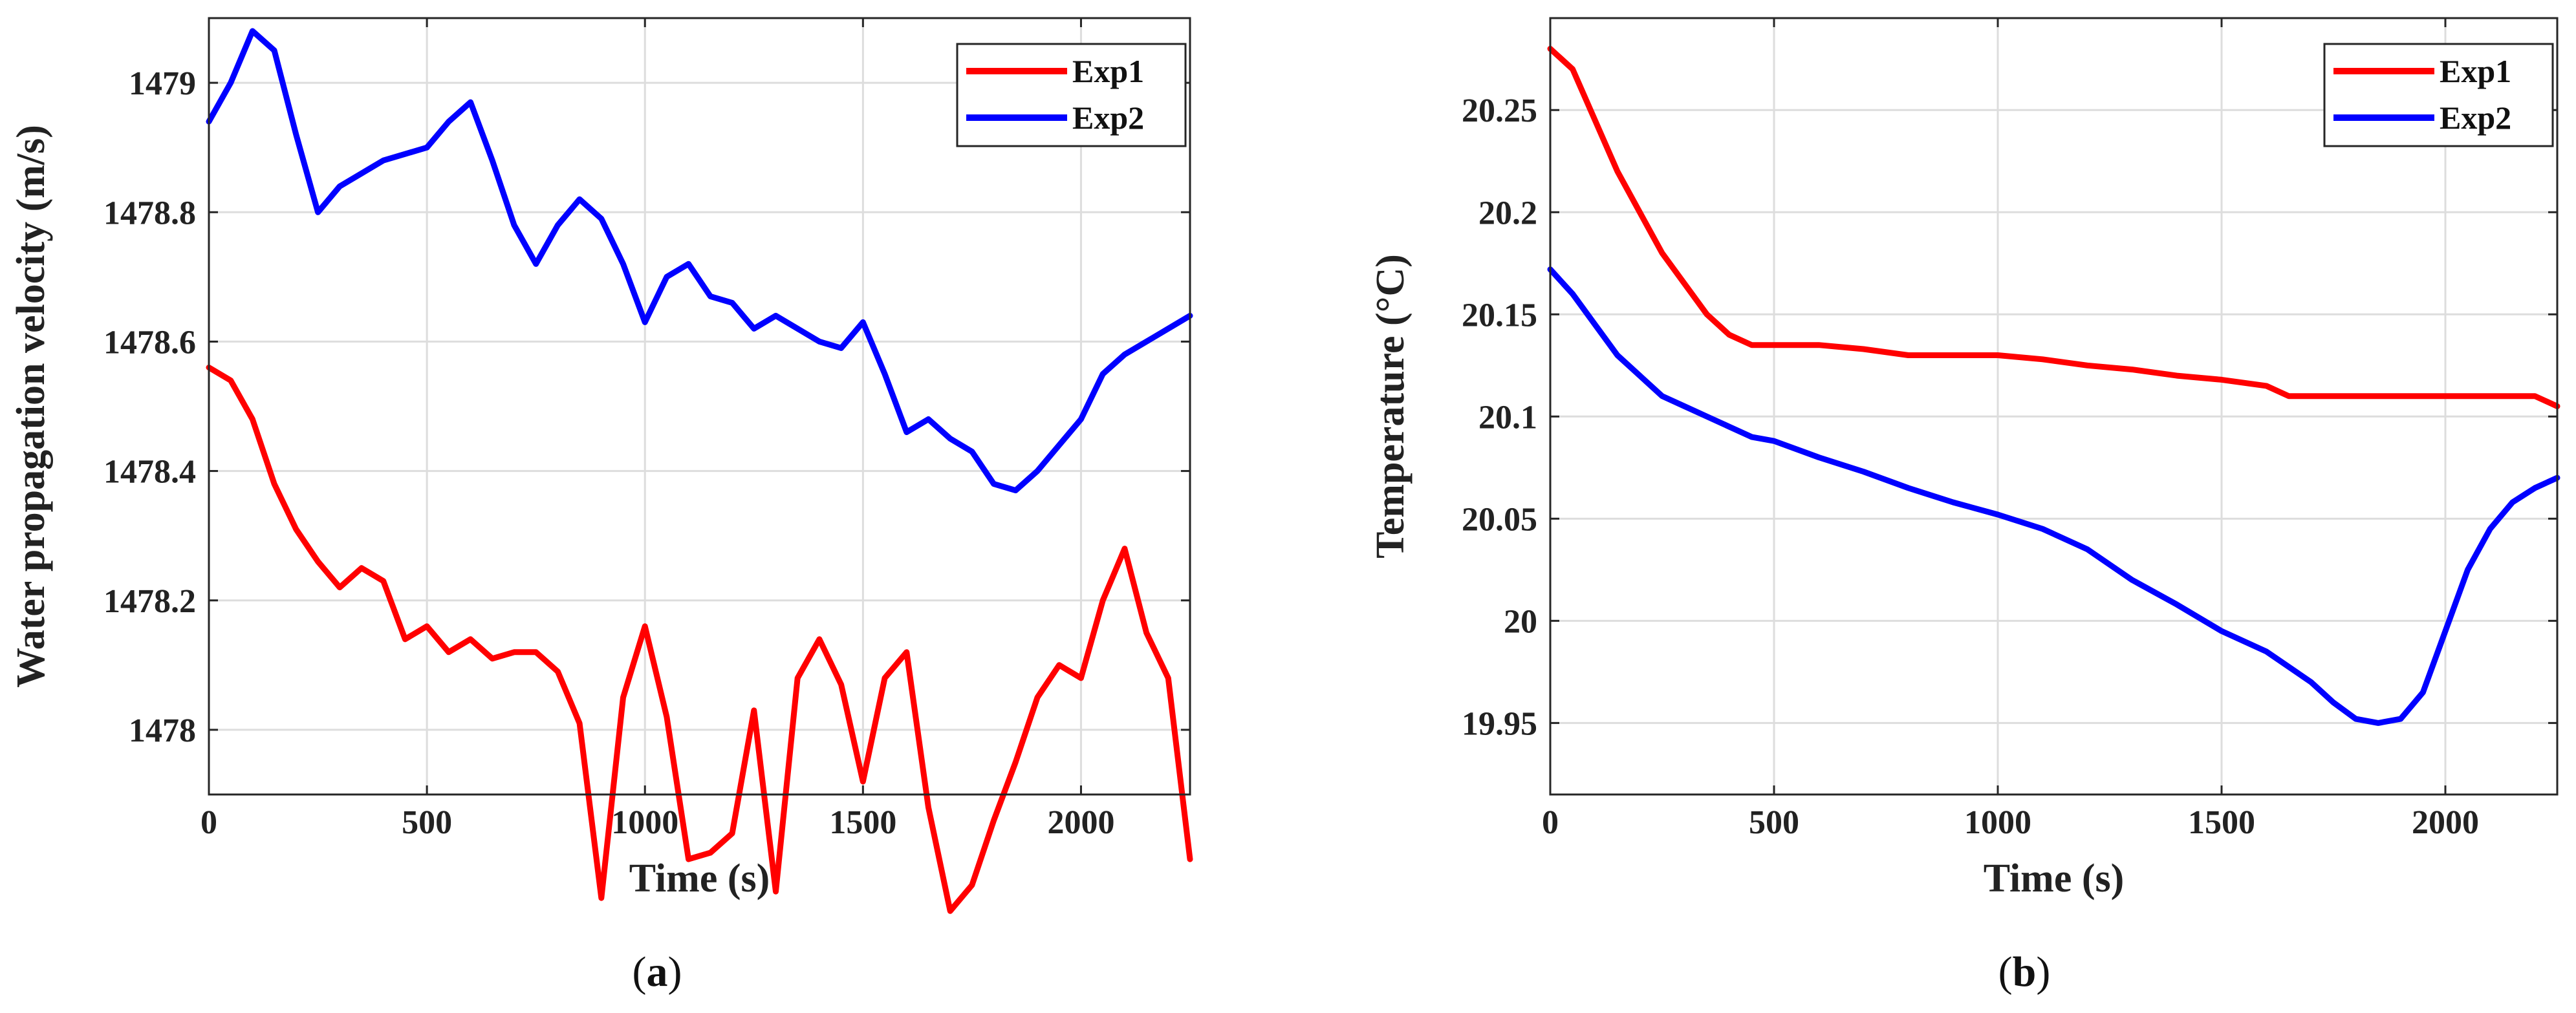  I want to click on chart-b-legend-box, so click(2438, 95).